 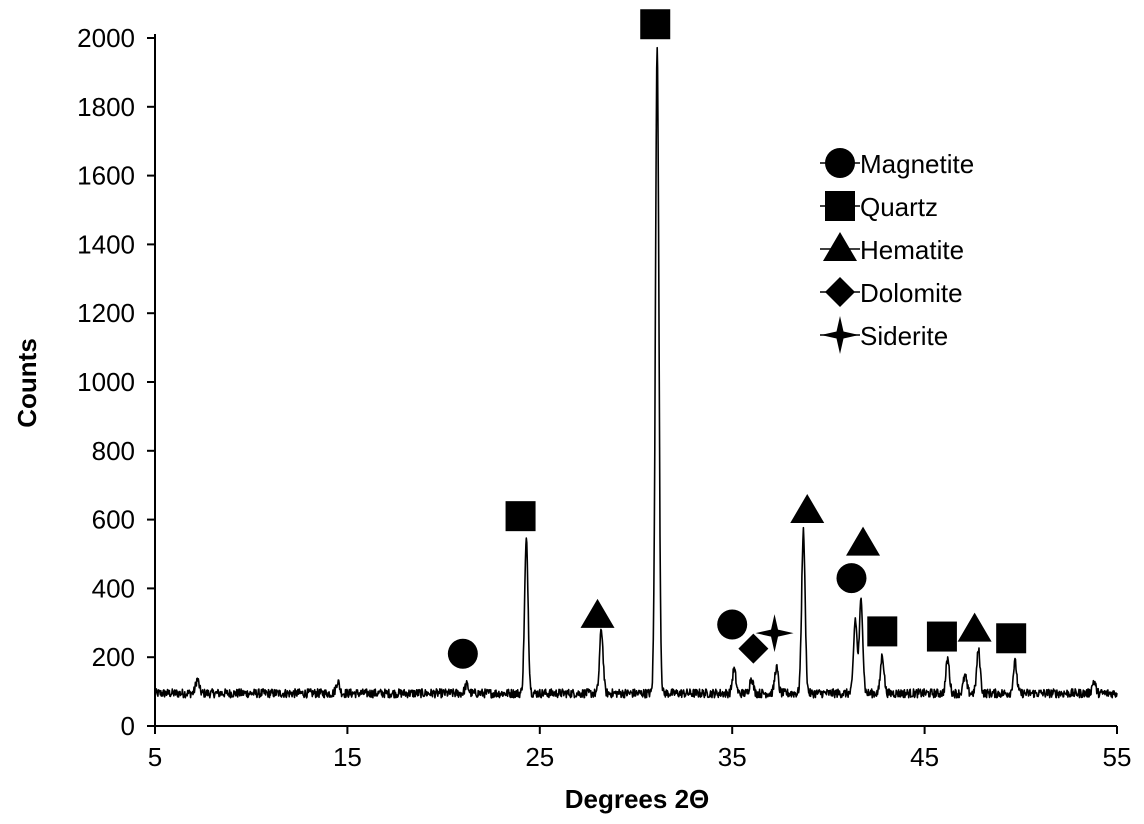 I want to click on x-tick-label: 55, so click(x=1117, y=757).